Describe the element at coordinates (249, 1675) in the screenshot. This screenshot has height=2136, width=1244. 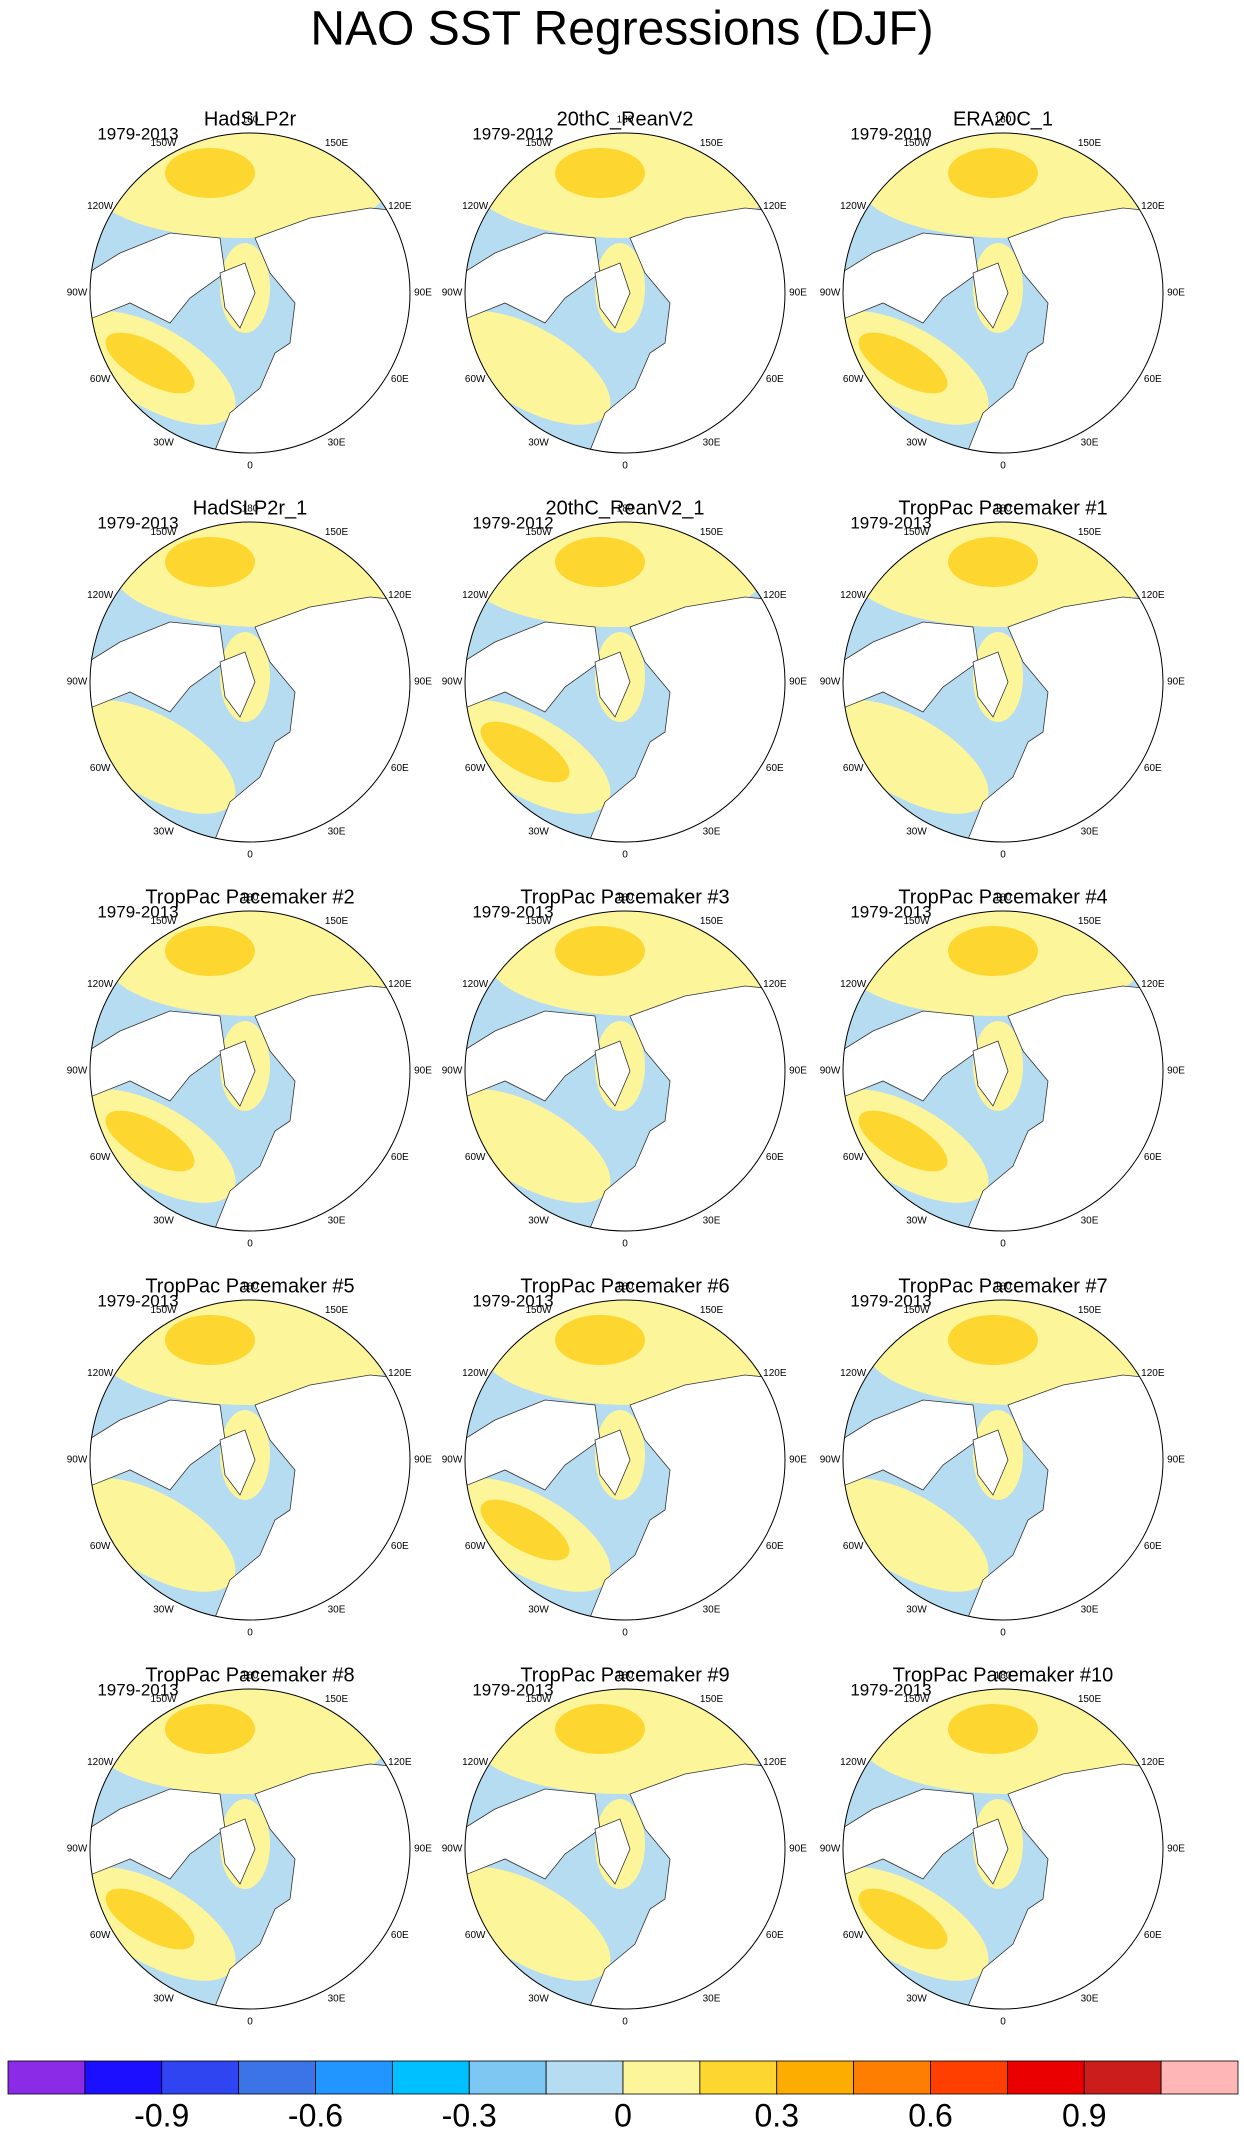
I see `panel-title: TropPac Pacemaker #8` at that location.